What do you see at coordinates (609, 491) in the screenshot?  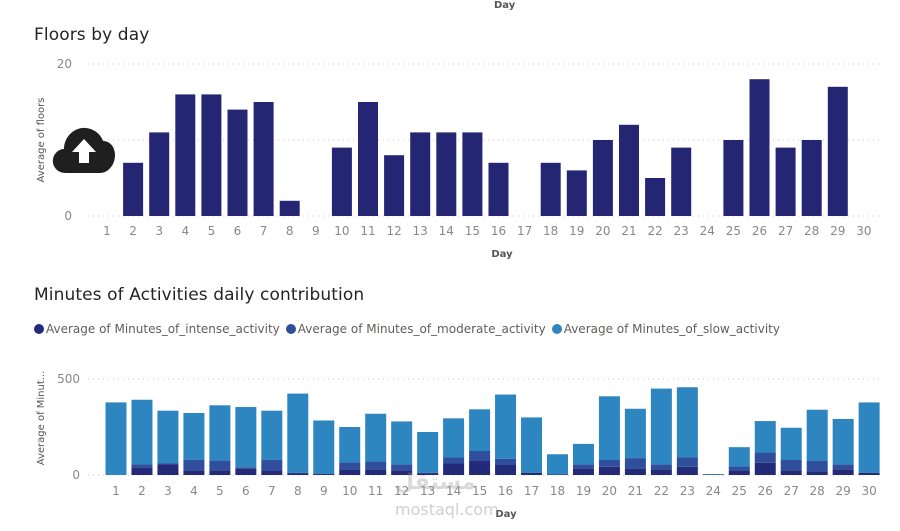 I see `activities-x-tick: 20` at bounding box center [609, 491].